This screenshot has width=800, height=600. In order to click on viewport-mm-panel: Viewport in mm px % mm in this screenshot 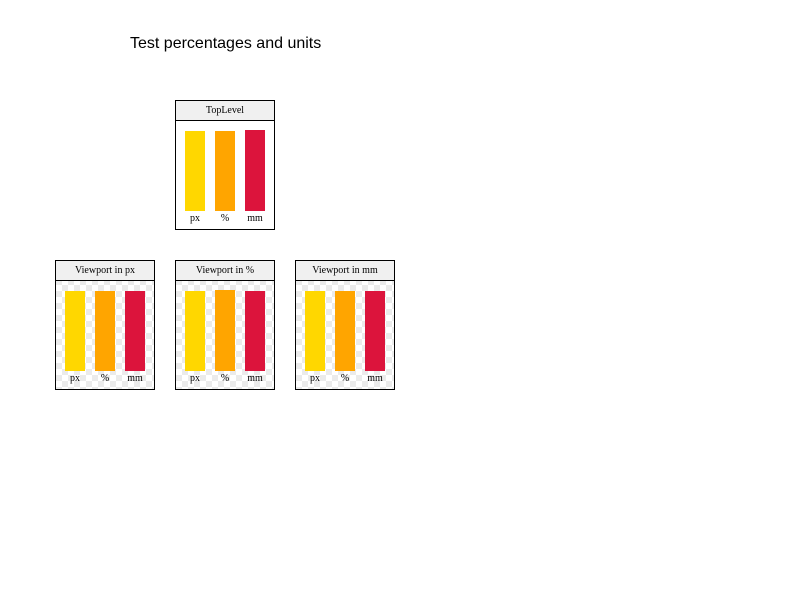, I will do `click(345, 325)`.